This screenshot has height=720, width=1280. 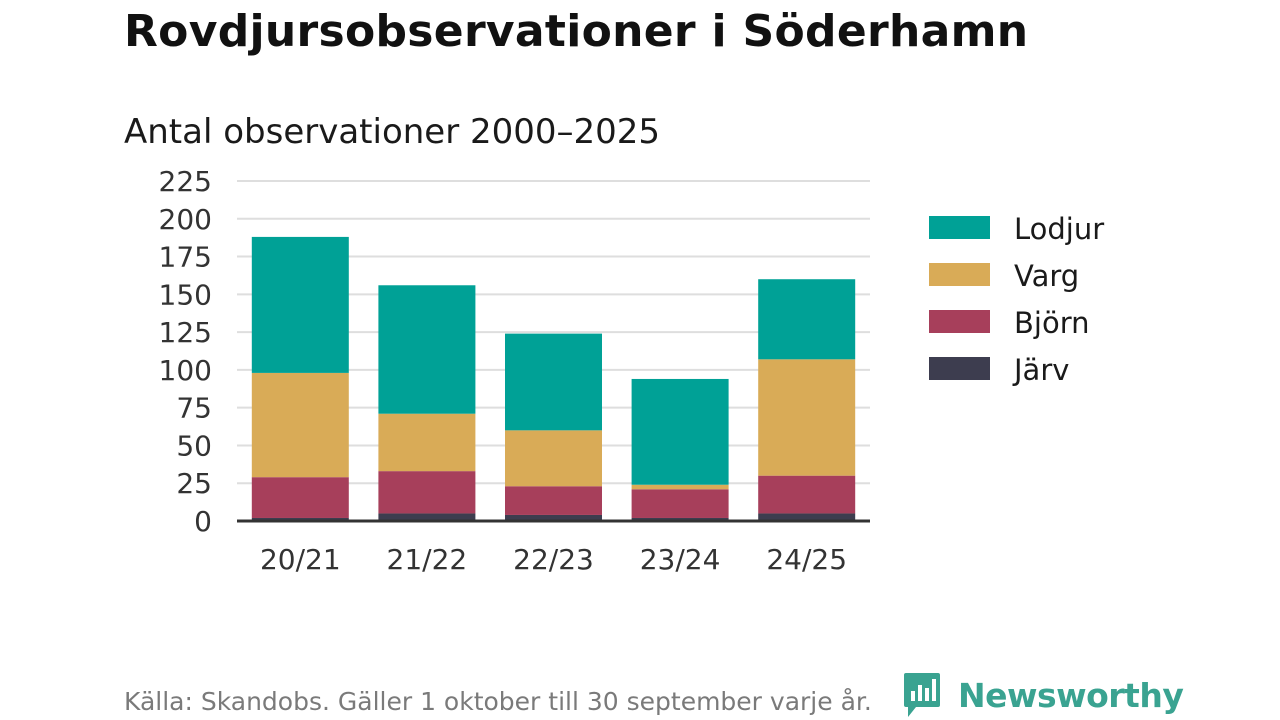 I want to click on x-axis-ticks: 20/21 21/22 22/23 23/24 24/25, so click(x=553, y=559).